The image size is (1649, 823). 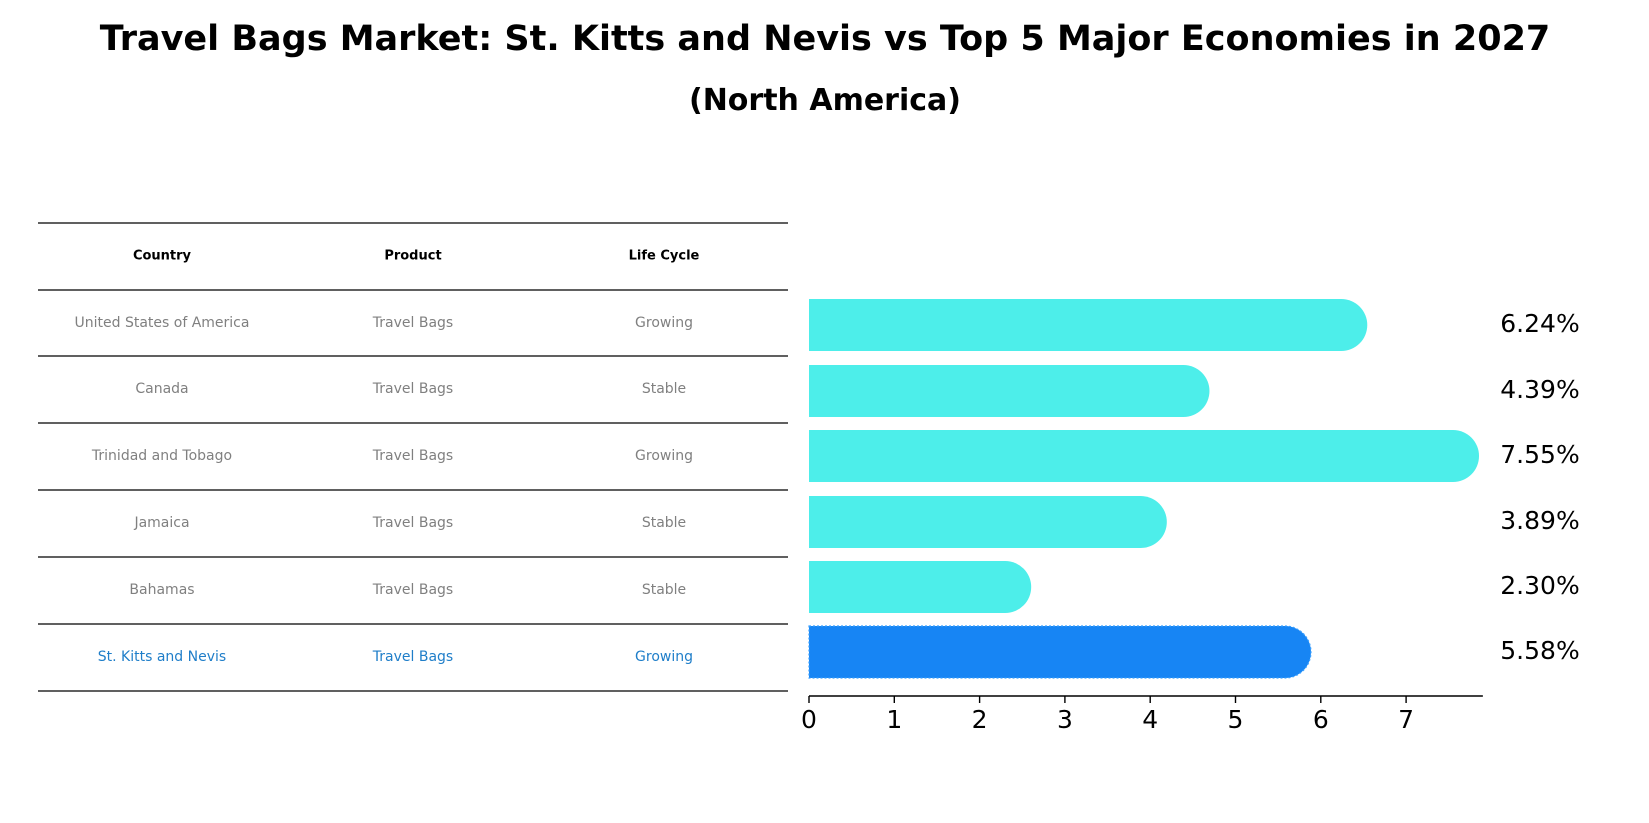 What do you see at coordinates (161, 590) in the screenshot?
I see `table-cell-country: Bahamas` at bounding box center [161, 590].